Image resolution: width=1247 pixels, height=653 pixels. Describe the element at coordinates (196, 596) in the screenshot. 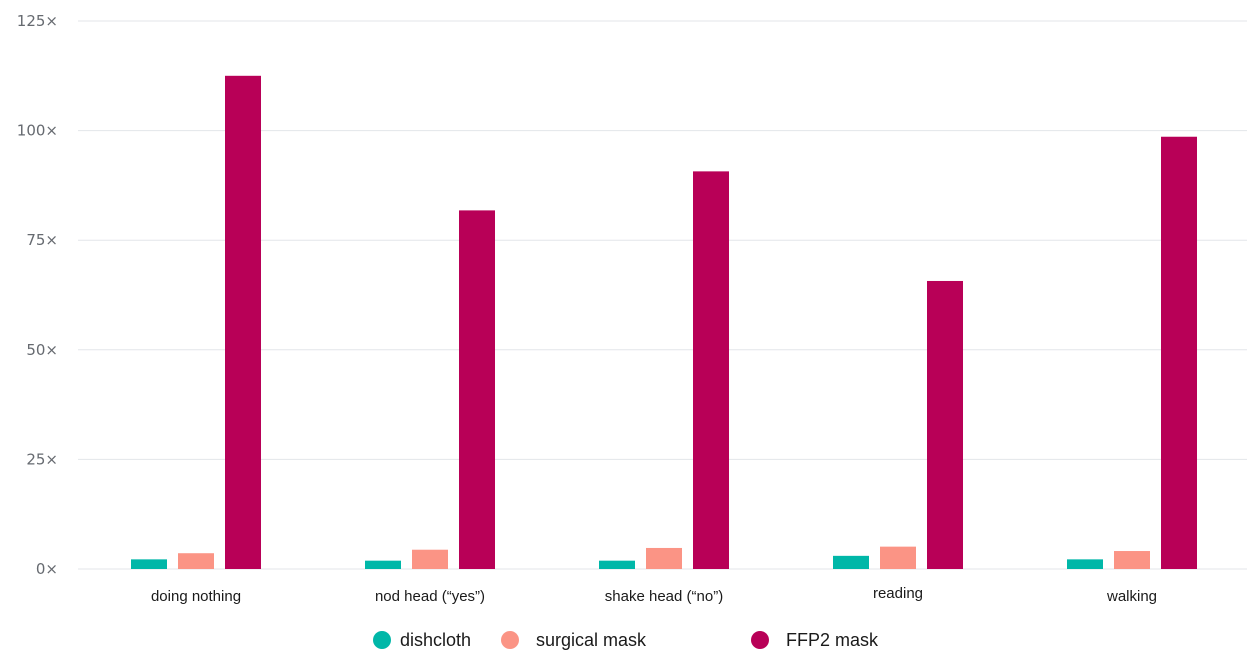

I see `x-category-label-0: doing nothing` at that location.